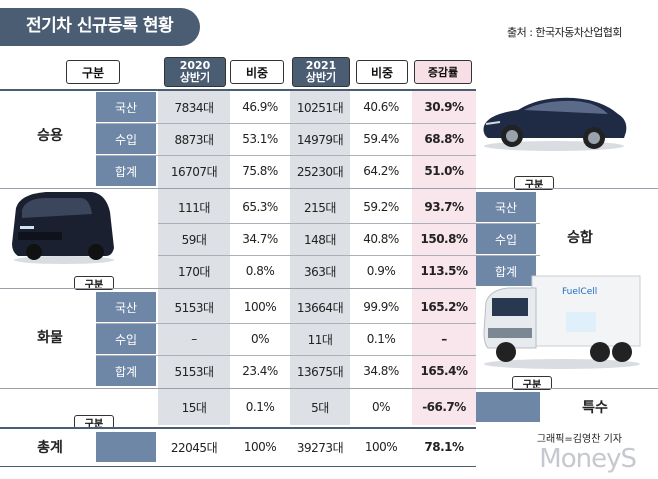 This screenshot has width=658, height=479. Describe the element at coordinates (320, 371) in the screenshot. I see `truck-cell-v2021: 13675대` at that location.